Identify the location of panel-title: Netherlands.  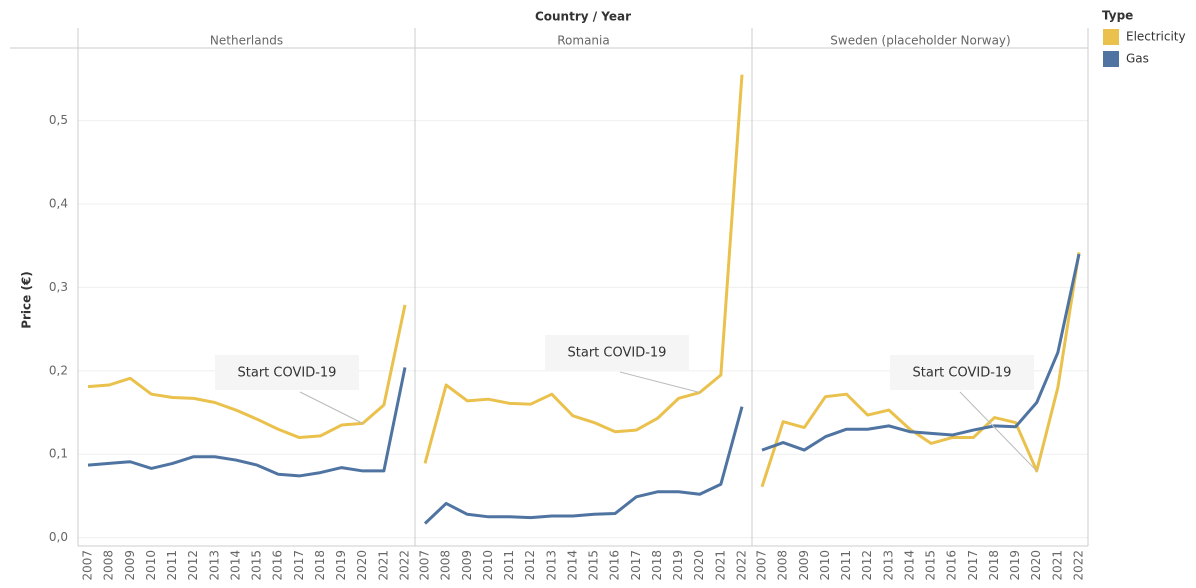
(246, 41).